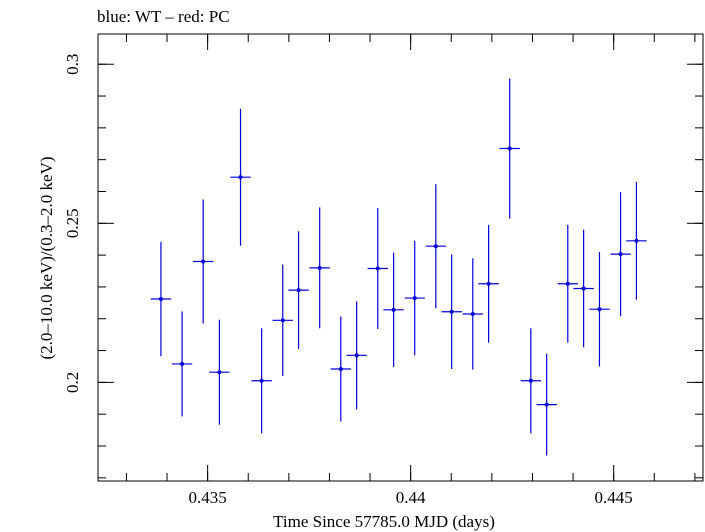  Describe the element at coordinates (72, 223) in the screenshot. I see `y-tick-label: 0.25` at that location.